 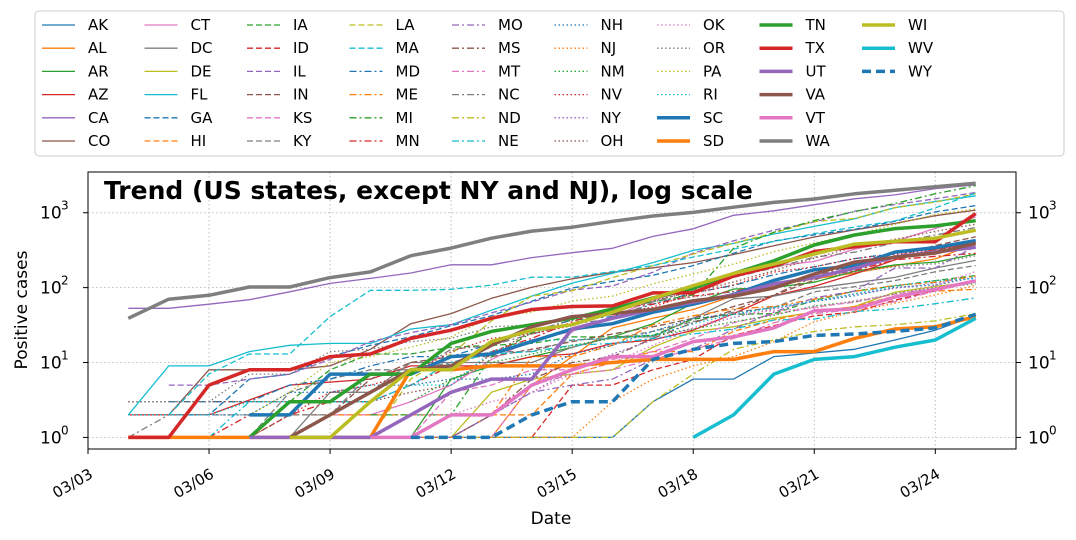 I want to click on x-tick-label: 03/24, so click(x=920, y=483).